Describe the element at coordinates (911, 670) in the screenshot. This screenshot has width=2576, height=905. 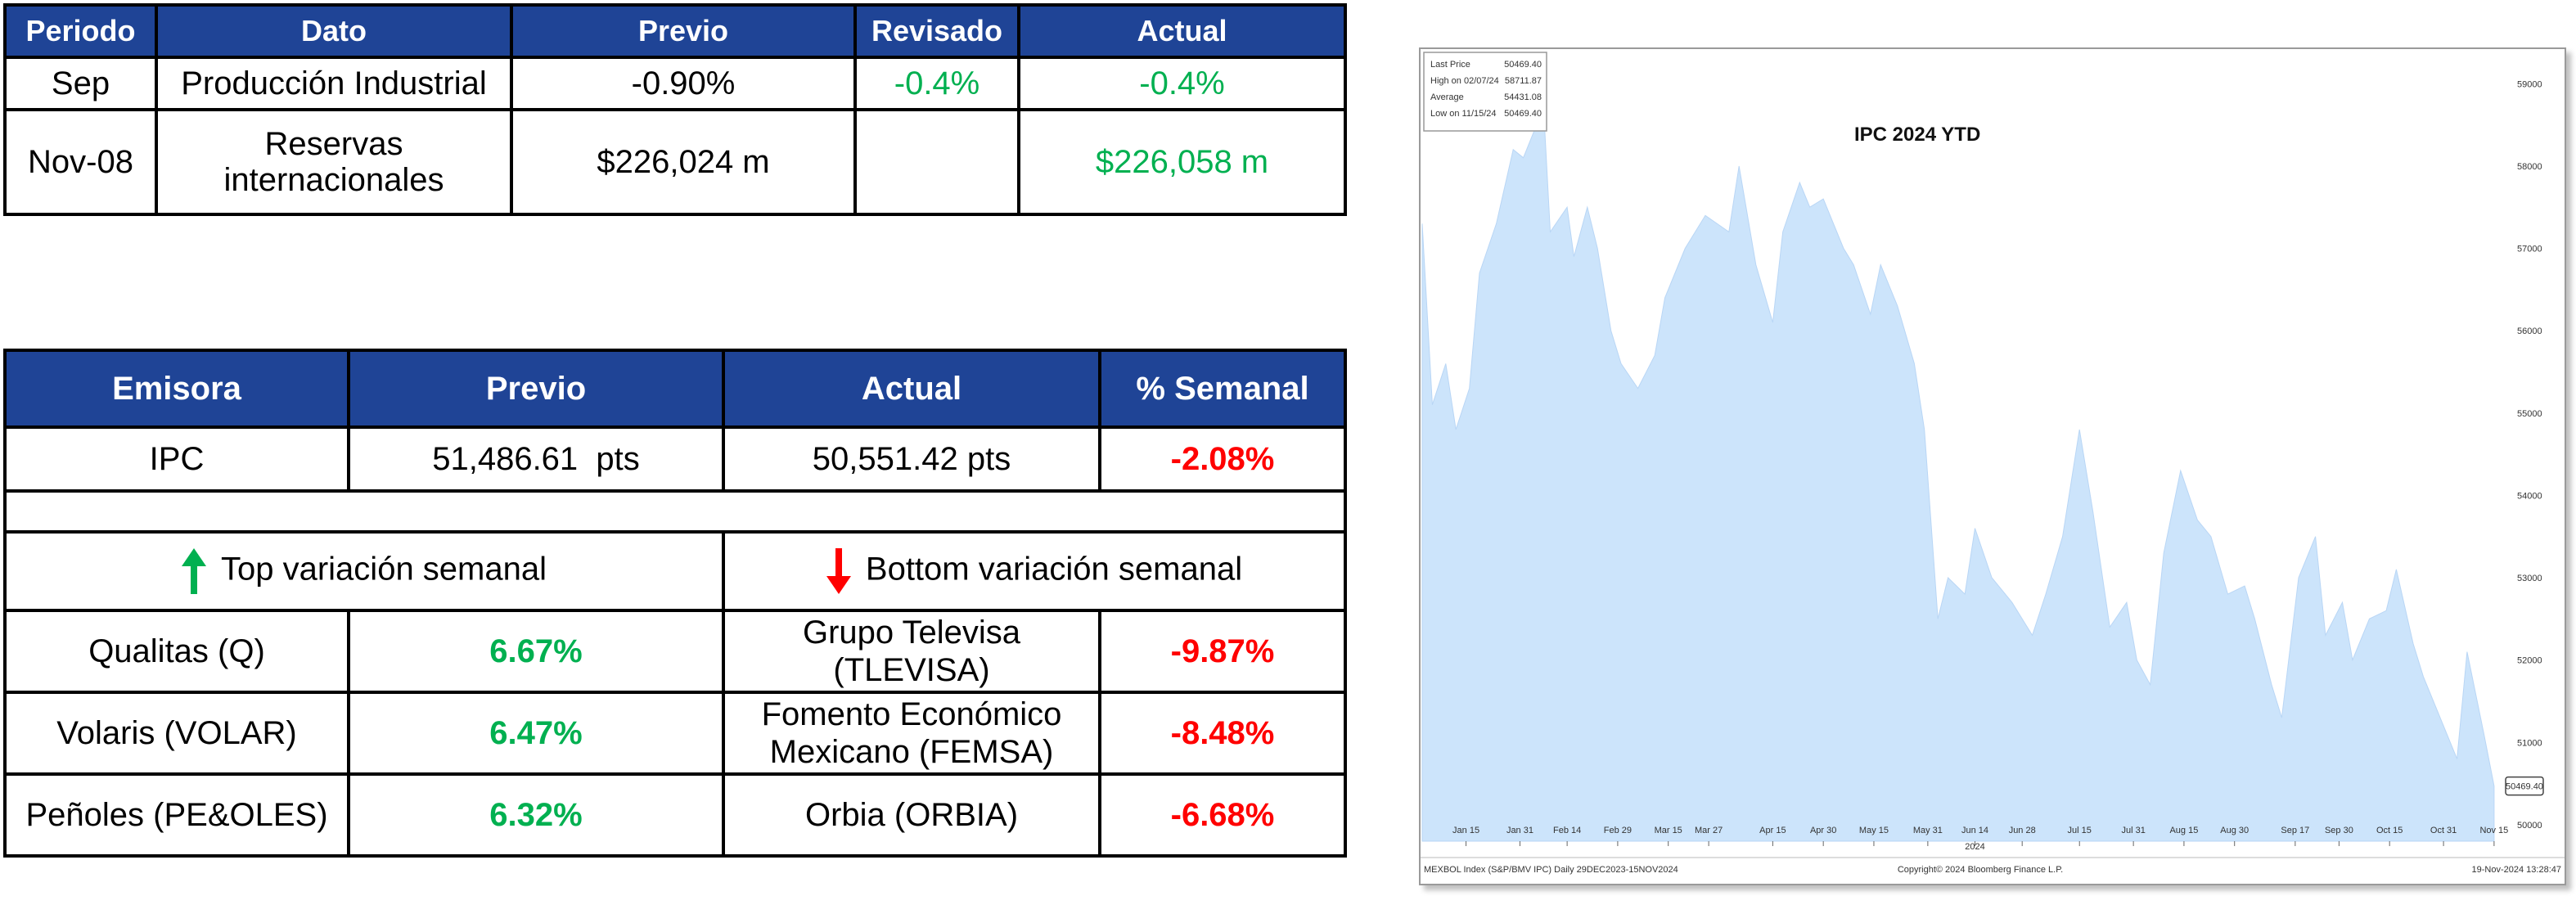
I see `bottom-mover-line-2: (TLEVISA)` at that location.